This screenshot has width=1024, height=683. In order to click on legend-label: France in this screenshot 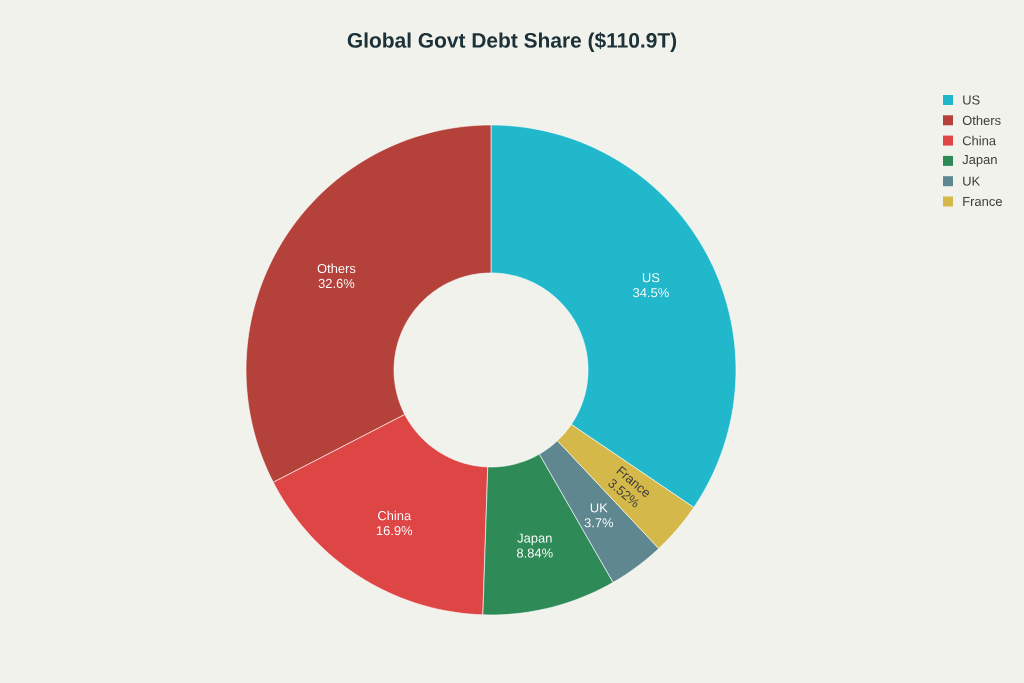, I will do `click(982, 201)`.